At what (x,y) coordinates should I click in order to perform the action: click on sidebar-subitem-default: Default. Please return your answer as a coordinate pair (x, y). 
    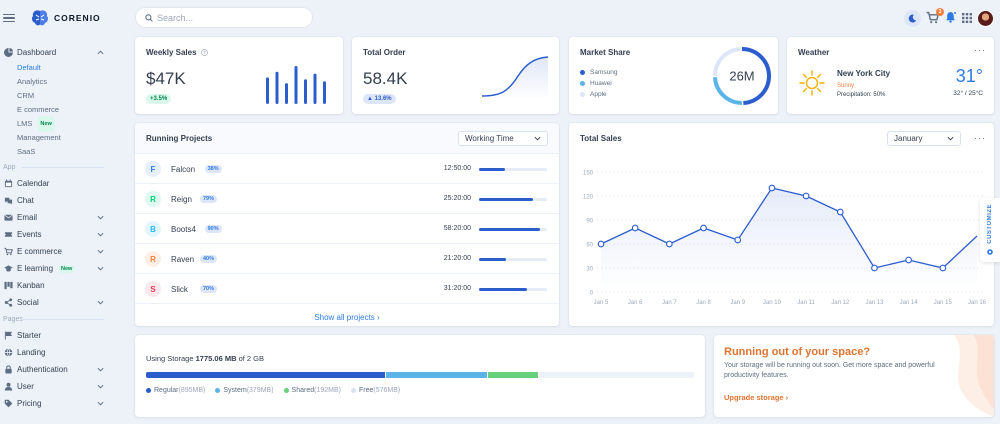
    Looking at the image, I should click on (55, 68).